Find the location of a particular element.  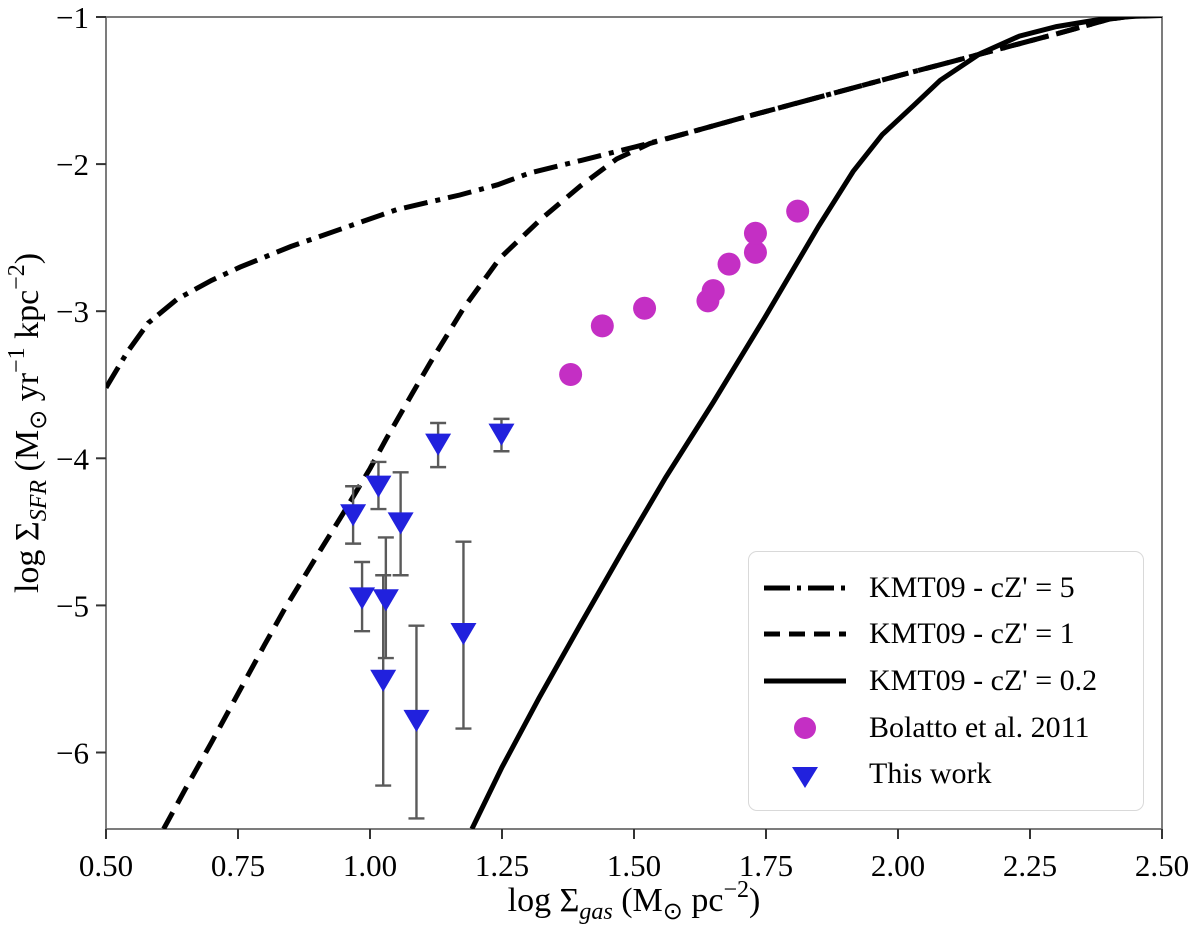

x-axis: 0.50 0.75 1.00 1.25 1.50 1.75 2.00 2.25 2.50 is located at coordinates (634, 856).